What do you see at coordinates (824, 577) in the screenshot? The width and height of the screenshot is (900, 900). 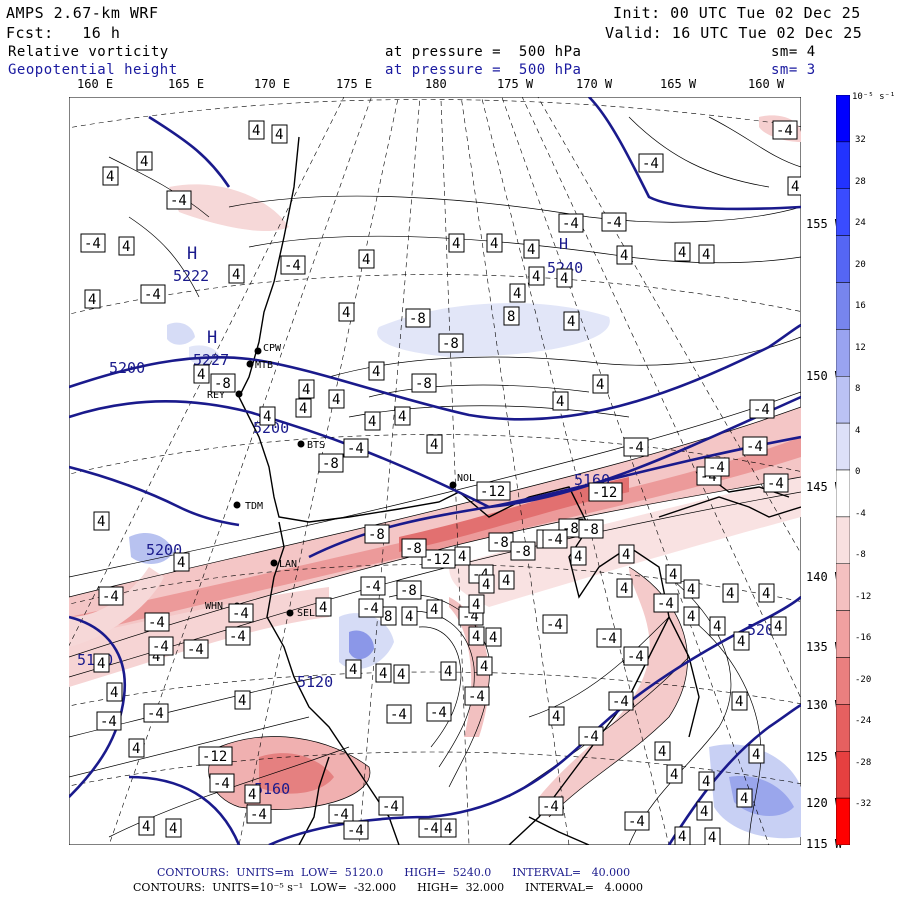 I see `lat-label: 140 W` at bounding box center [824, 577].